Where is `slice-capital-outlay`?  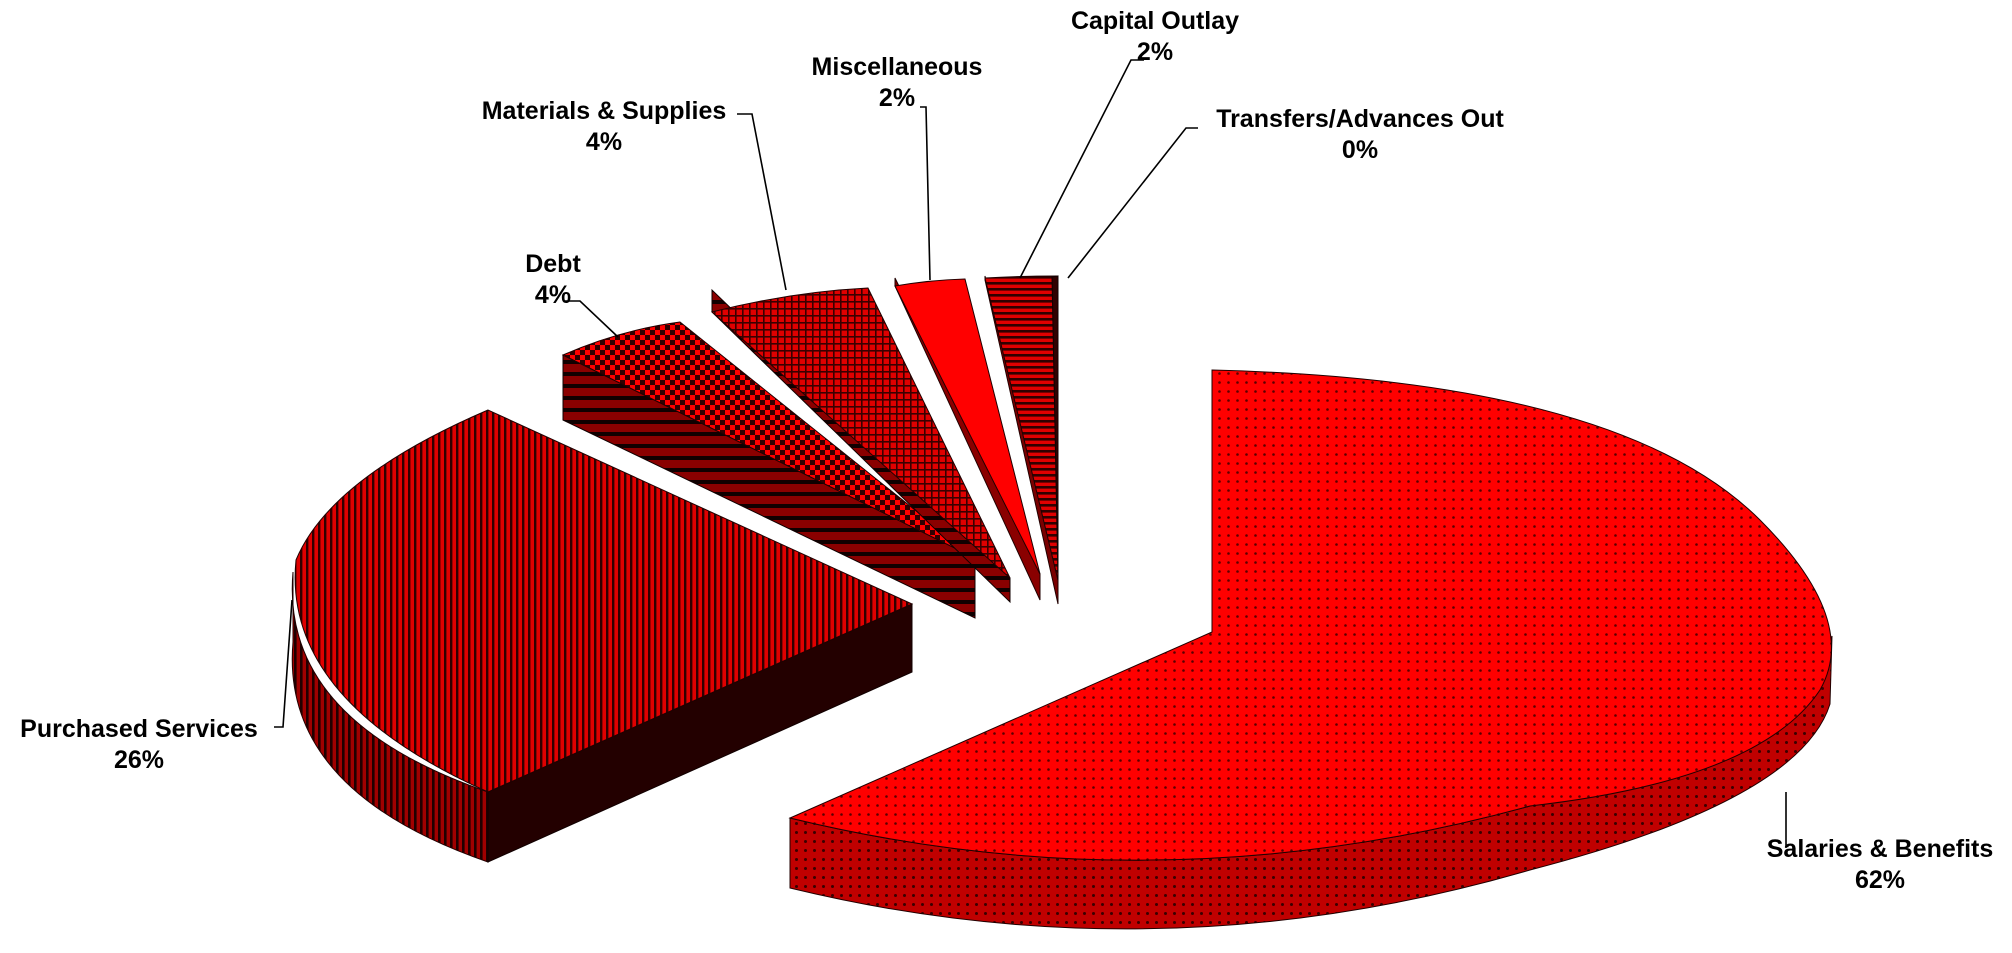
slice-capital-outlay is located at coordinates (1021, 440).